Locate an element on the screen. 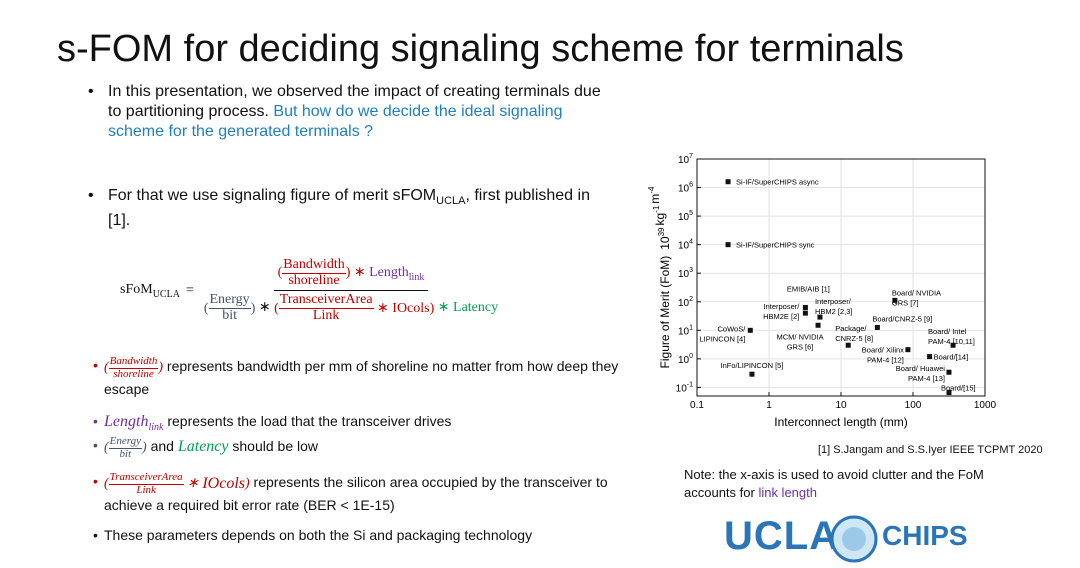  point-label: Package/ is located at coordinates (851, 328).